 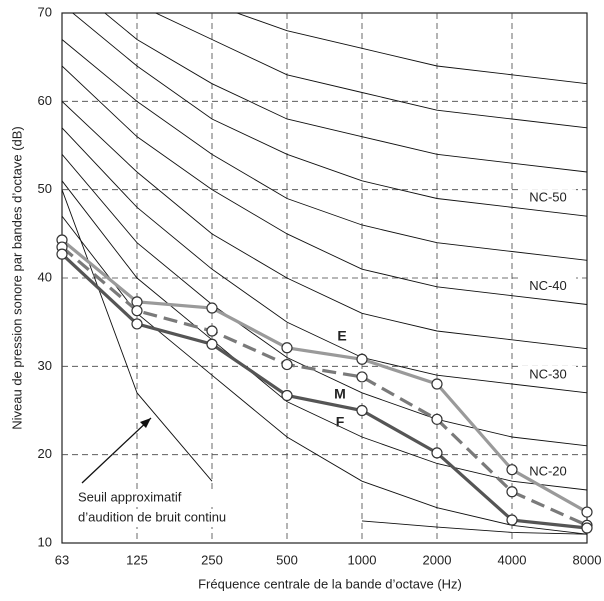 I want to click on x-tick-label: 2000, so click(x=437, y=559).